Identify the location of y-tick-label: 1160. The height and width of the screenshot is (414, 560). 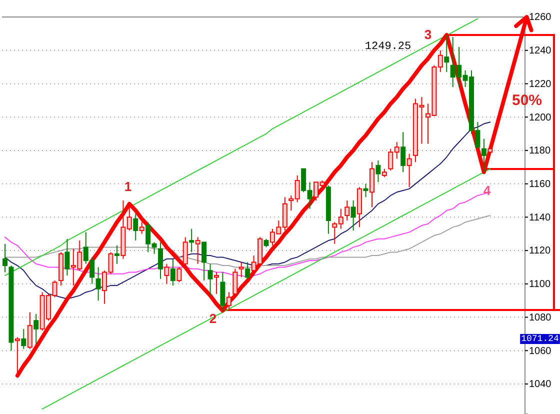
(540, 184).